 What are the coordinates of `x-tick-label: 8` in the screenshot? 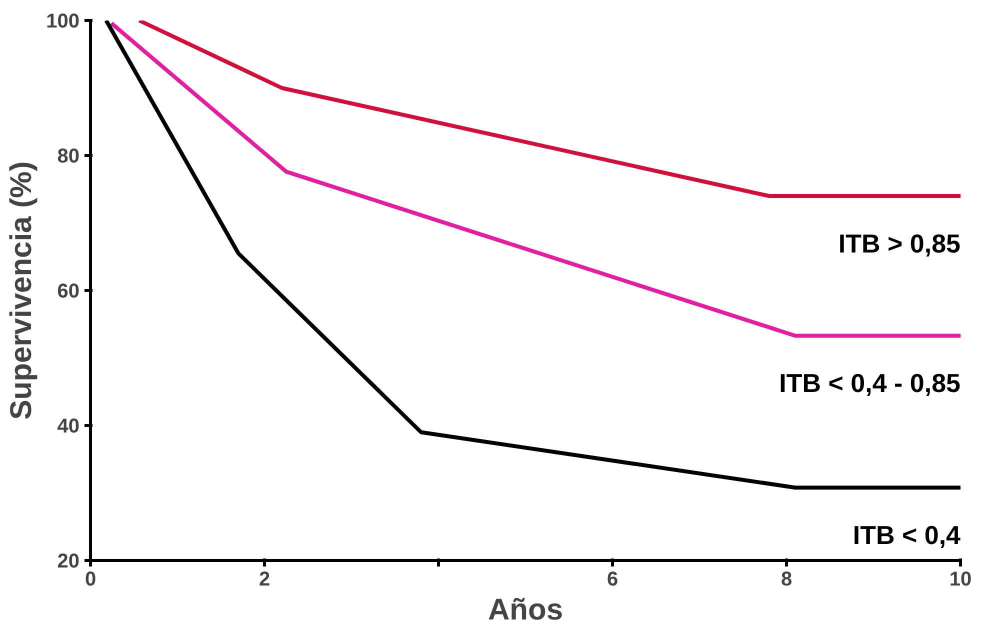 It's located at (786, 579).